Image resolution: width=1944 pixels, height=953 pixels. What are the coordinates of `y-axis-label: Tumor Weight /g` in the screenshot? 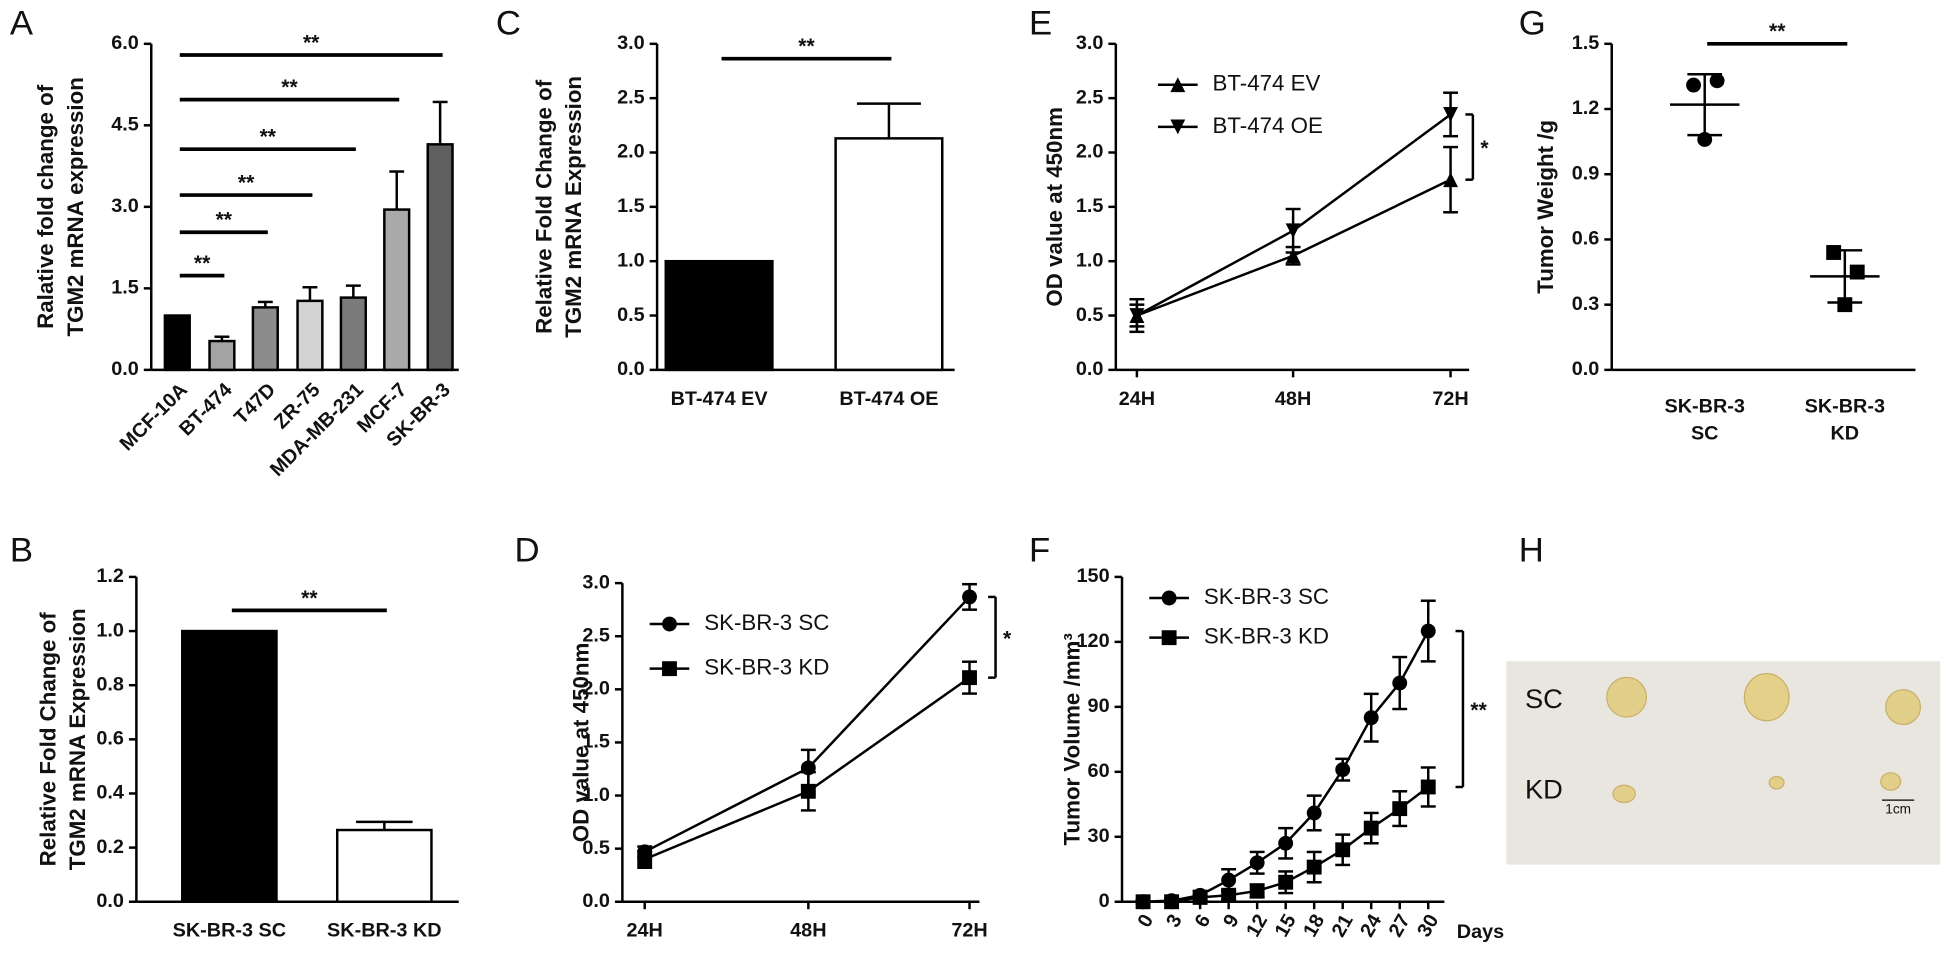 It's located at (1545, 207).